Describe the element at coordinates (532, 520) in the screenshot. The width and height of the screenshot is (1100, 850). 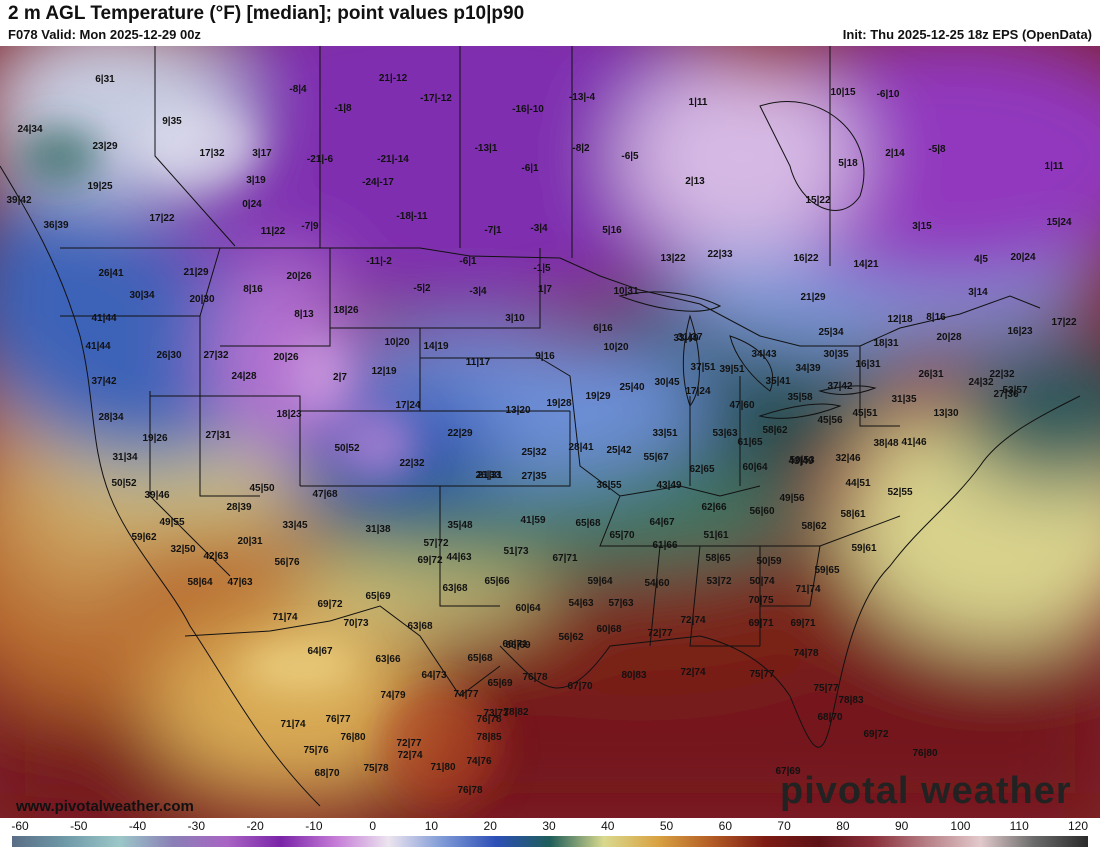
I see `point-value-label: 41|59` at that location.